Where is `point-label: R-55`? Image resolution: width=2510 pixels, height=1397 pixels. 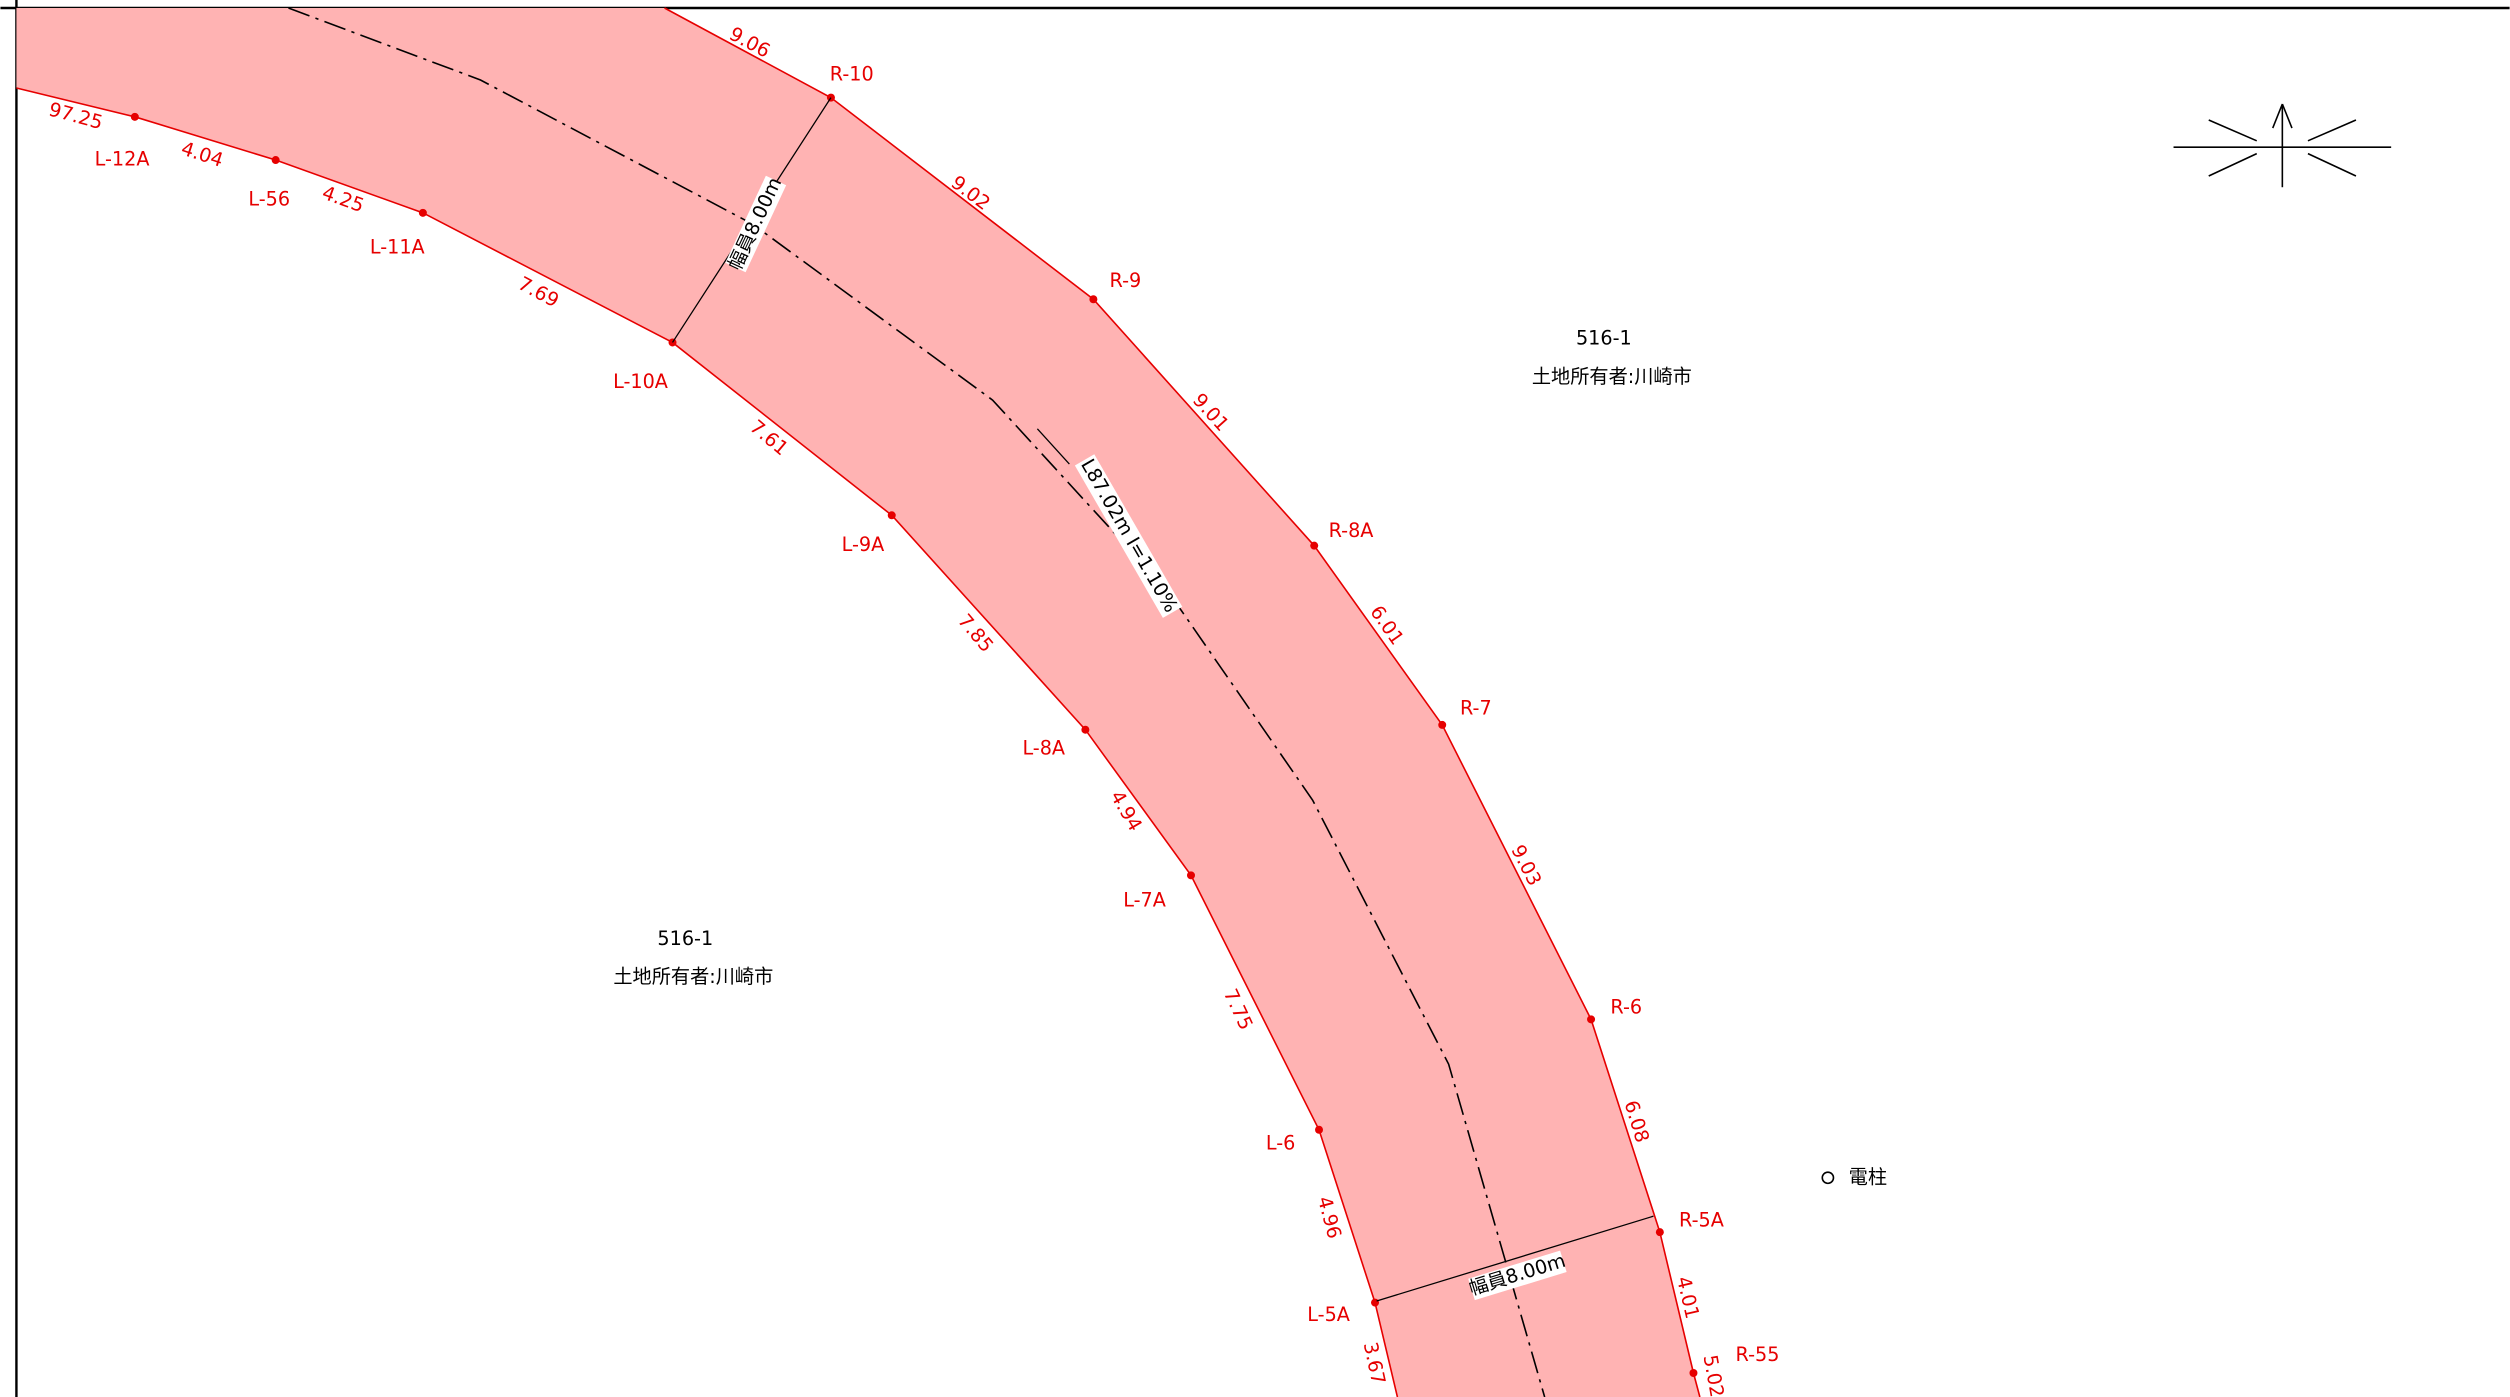 point-label: R-55 is located at coordinates (1758, 1354).